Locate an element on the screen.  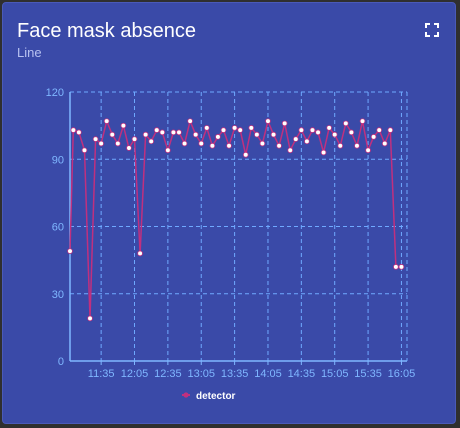
widget-subtitle: Line is located at coordinates (29, 52).